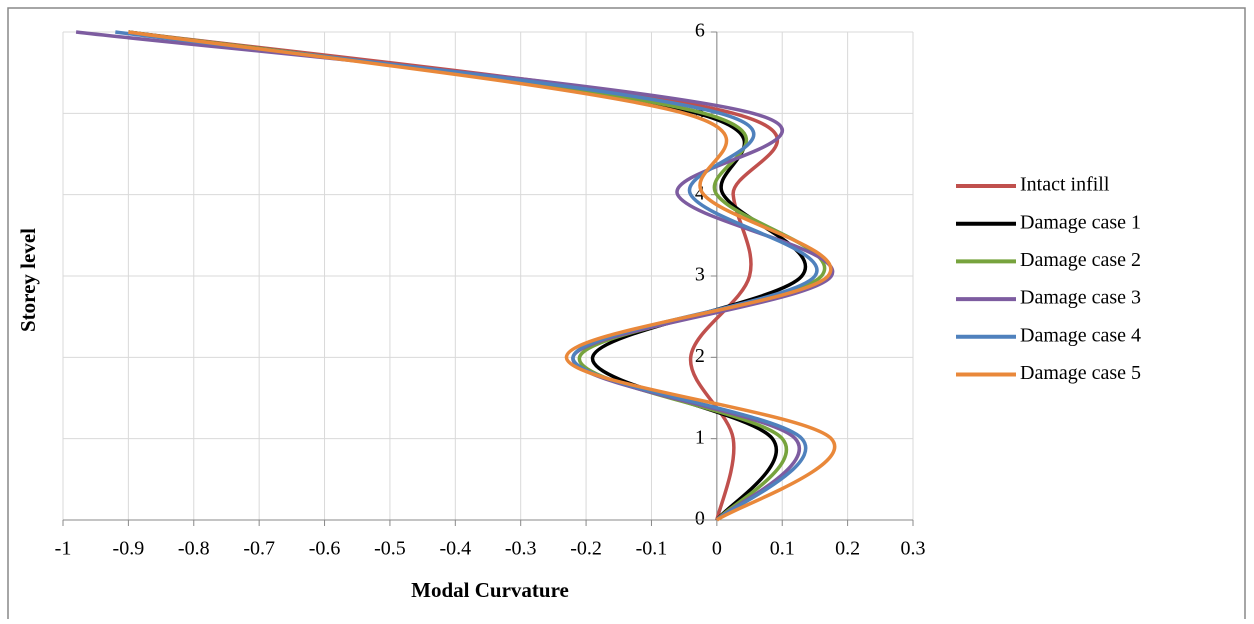  I want to click on y-tick-label: 6, so click(700, 31).